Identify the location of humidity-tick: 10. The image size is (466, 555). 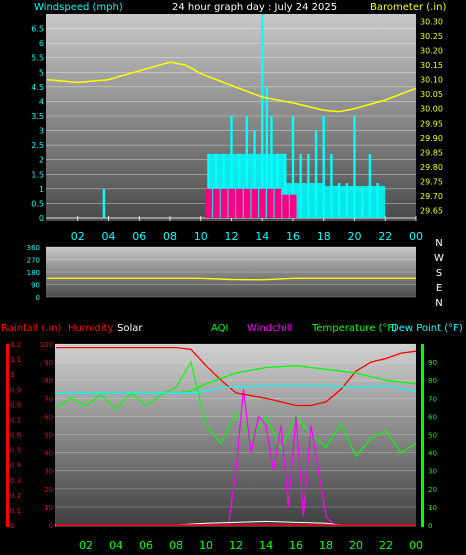
(48, 508).